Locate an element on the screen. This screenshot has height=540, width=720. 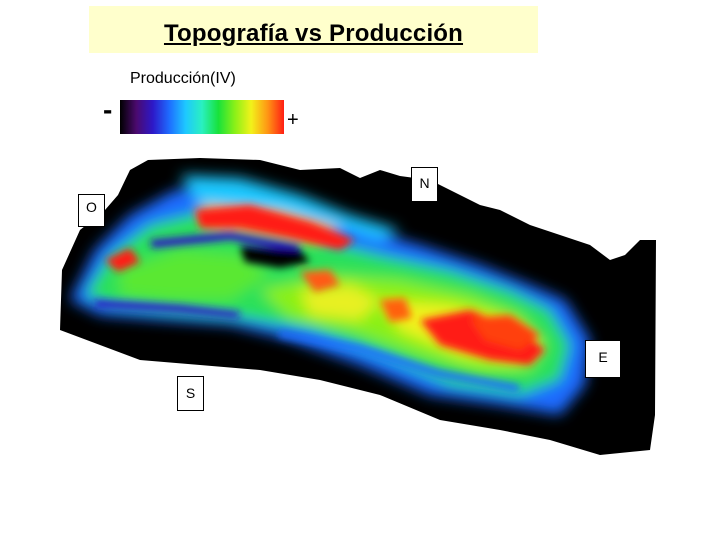
title-box: Topografía vs Producción is located at coordinates (313, 29).